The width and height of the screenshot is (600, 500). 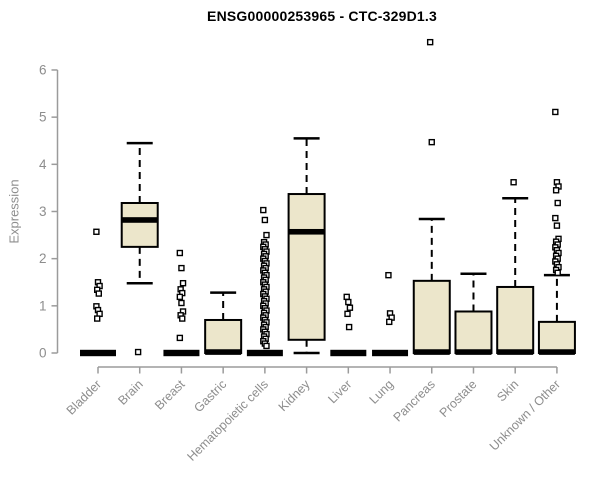 What do you see at coordinates (210, 396) in the screenshot?
I see `x-tick-label-gastric: Gastric` at bounding box center [210, 396].